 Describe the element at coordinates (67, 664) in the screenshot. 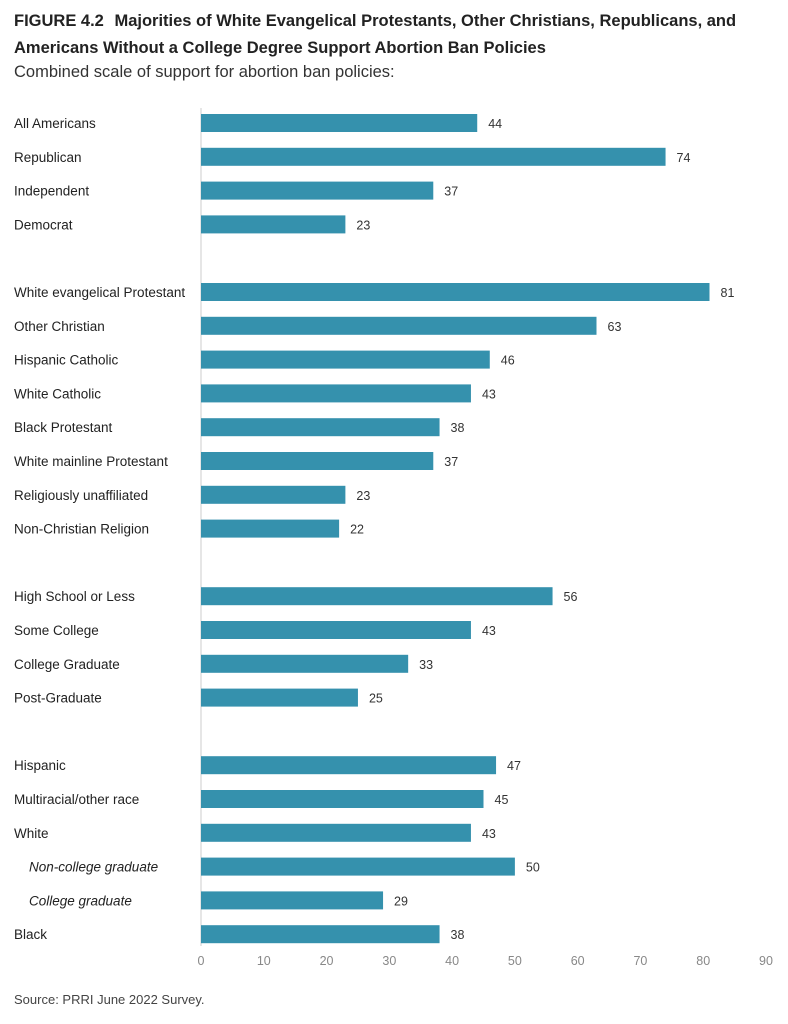

I see `category-label: College Graduate` at that location.